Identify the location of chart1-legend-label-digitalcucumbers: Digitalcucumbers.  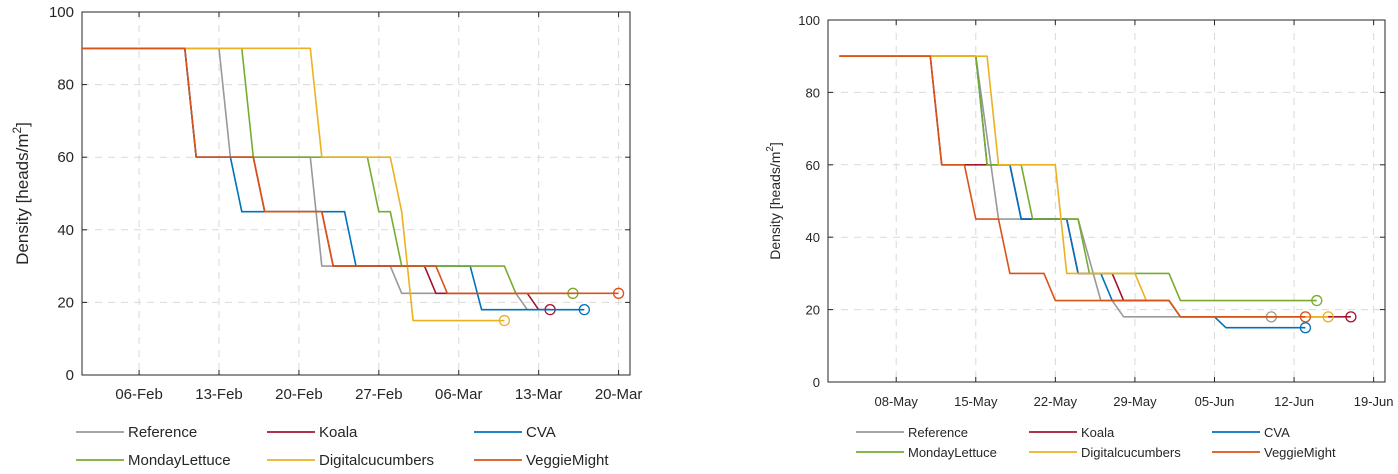
(376, 460).